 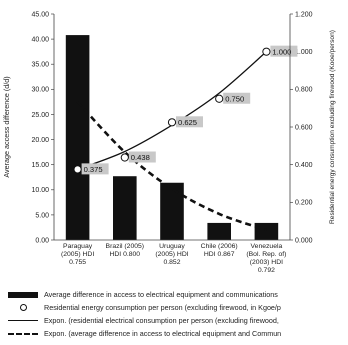 What do you see at coordinates (304, 90) in the screenshot?
I see `right-tick-label: 0.800` at bounding box center [304, 90].